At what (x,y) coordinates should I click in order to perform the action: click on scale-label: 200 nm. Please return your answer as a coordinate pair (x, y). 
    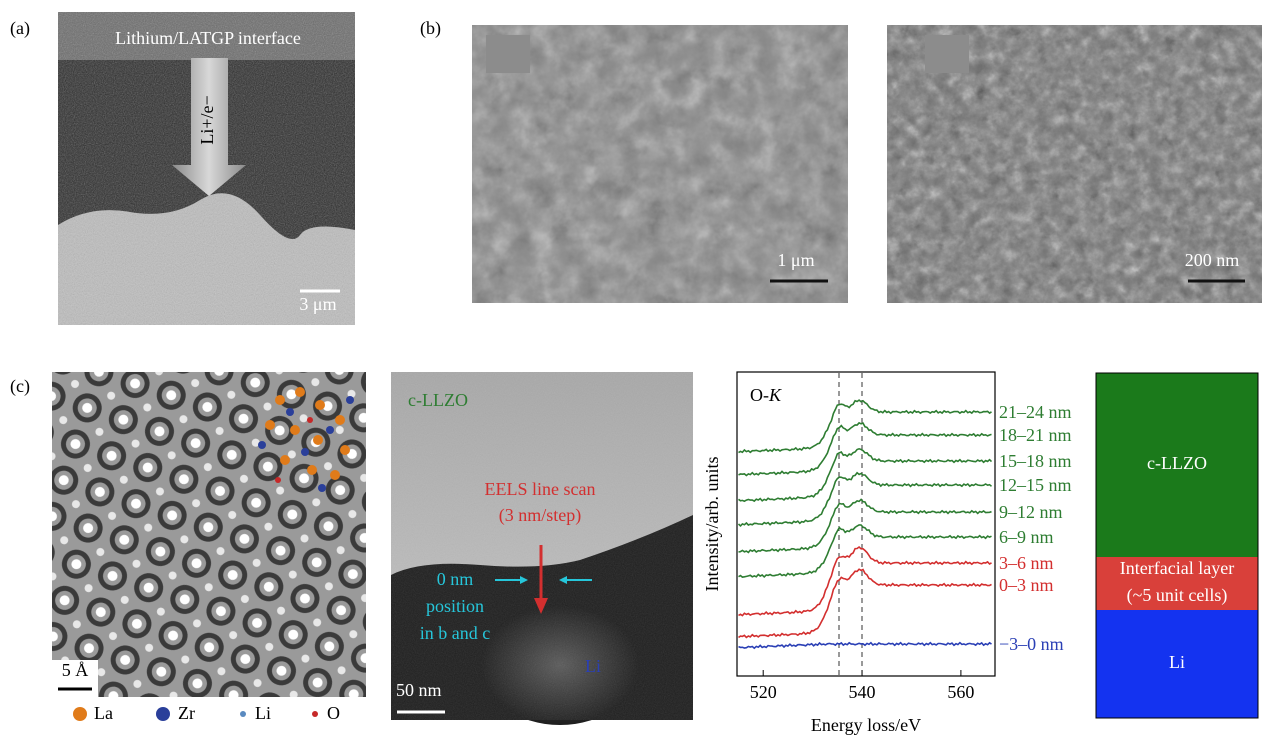
    Looking at the image, I should click on (1212, 260).